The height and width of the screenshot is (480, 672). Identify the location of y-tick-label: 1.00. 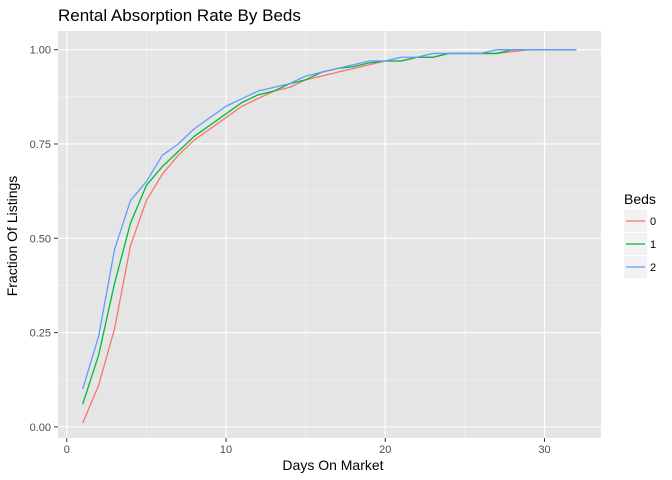
(40, 51).